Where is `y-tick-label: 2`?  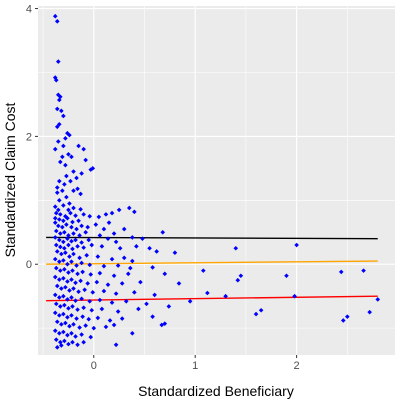
y-tick-label: 2 is located at coordinates (29, 137).